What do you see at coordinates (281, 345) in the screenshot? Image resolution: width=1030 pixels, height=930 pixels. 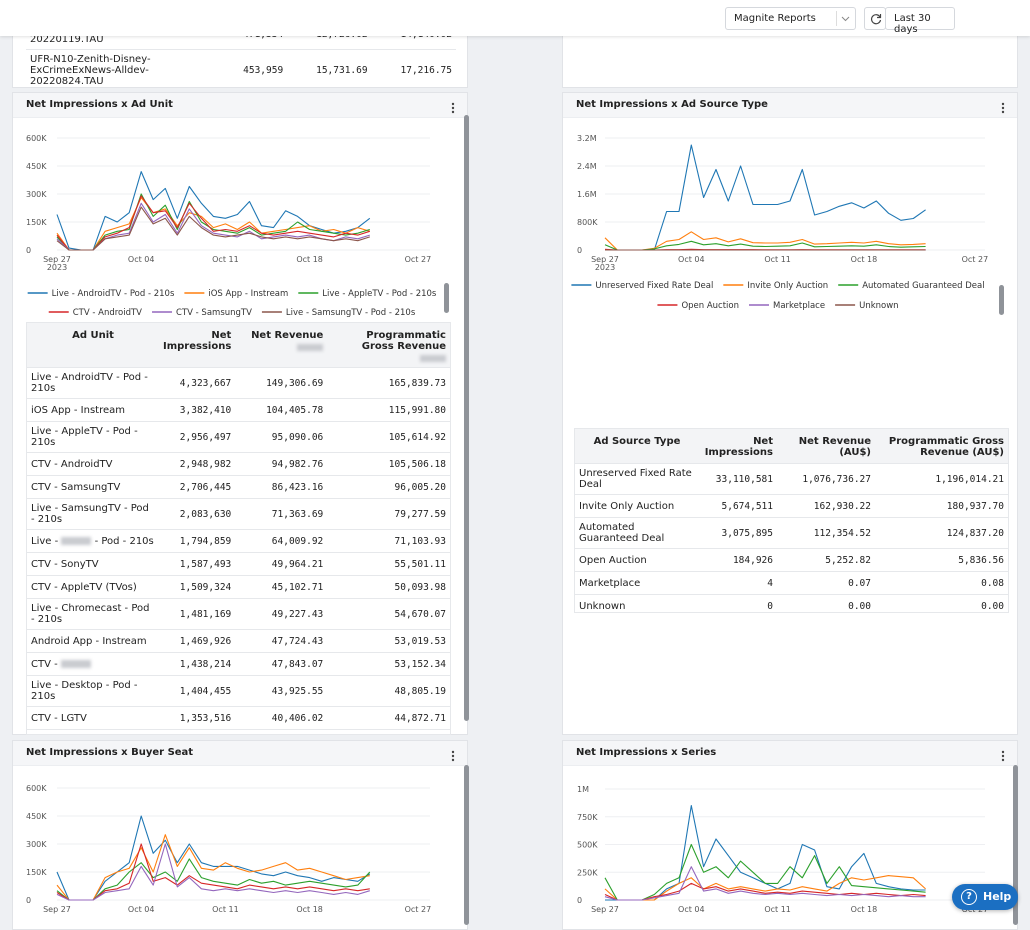 I see `column-header: Net Revenue` at bounding box center [281, 345].